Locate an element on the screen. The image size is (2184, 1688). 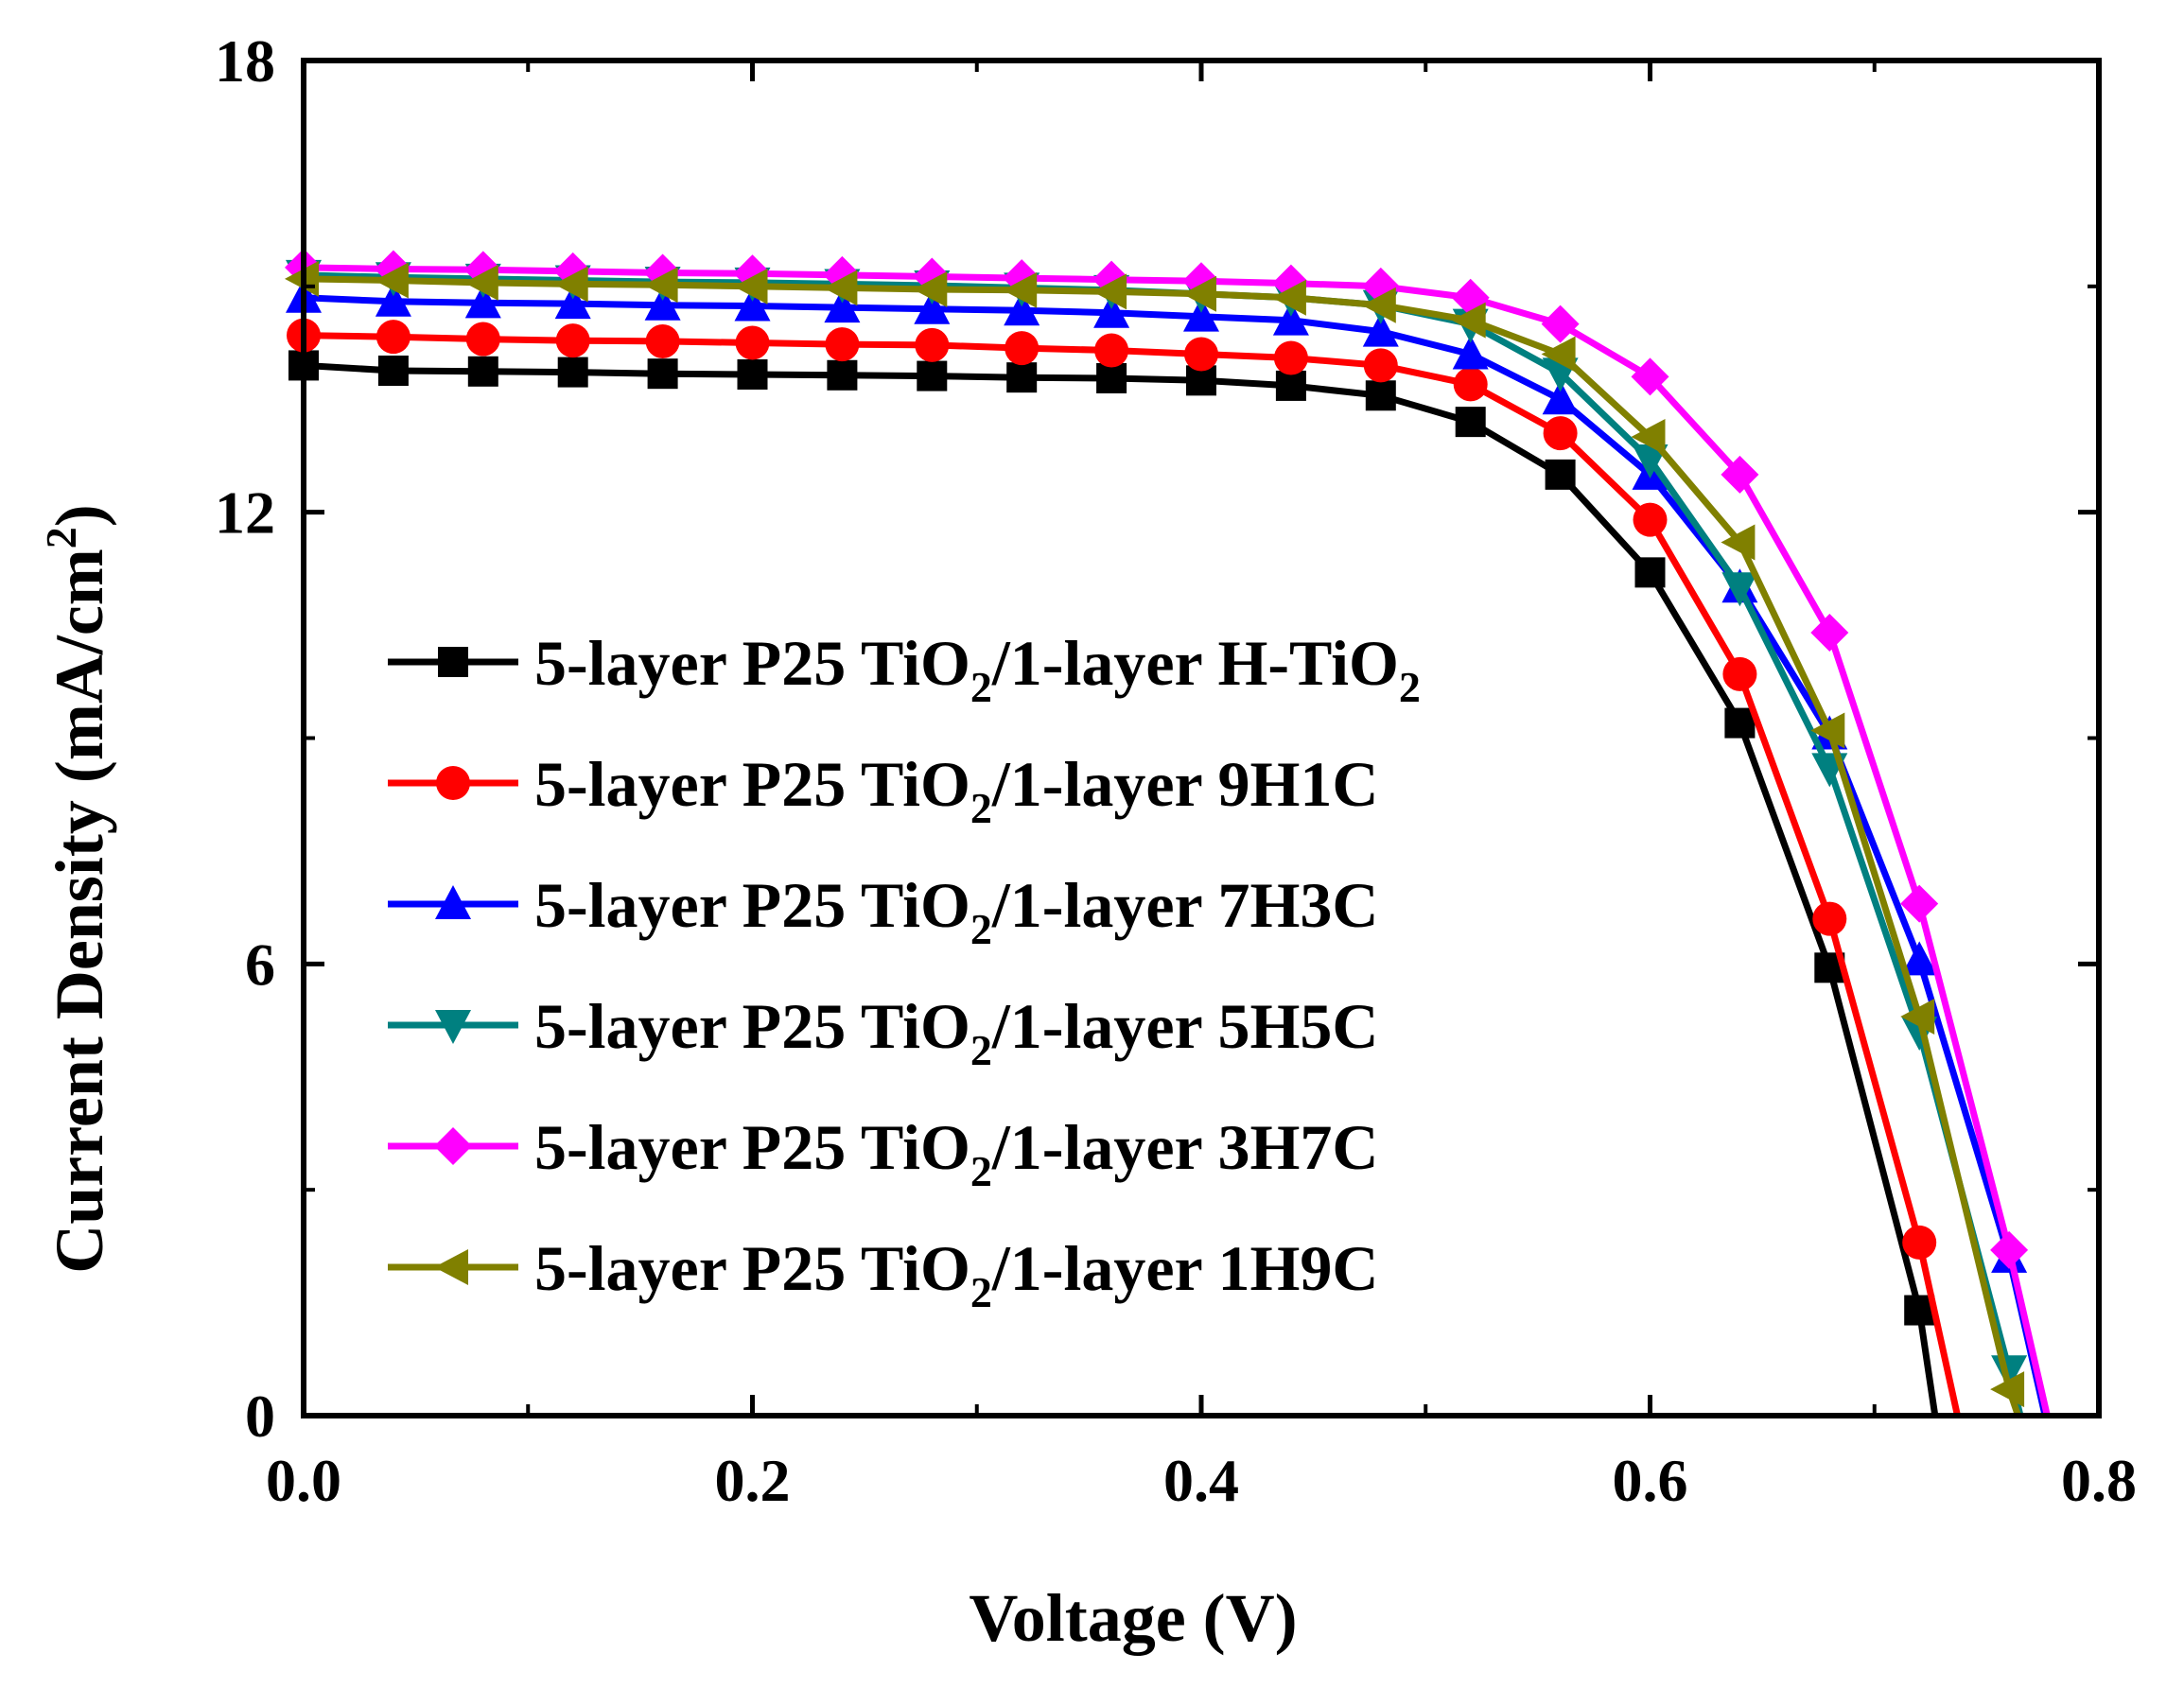
y-axis-title: Current Density (mA/cm2) is located at coordinates (77, 889).